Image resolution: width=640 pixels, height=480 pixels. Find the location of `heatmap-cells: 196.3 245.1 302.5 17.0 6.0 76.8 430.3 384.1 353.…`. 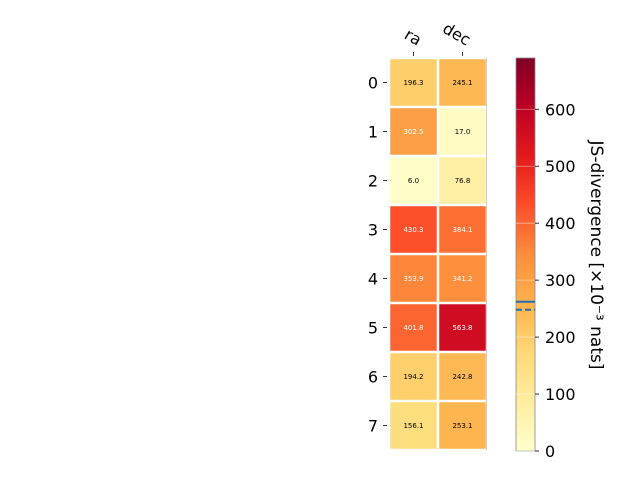

heatmap-cells: 196.3 245.1 302.5 17.0 6.0 76.8 430.3 384.1 353.… is located at coordinates (438, 254).